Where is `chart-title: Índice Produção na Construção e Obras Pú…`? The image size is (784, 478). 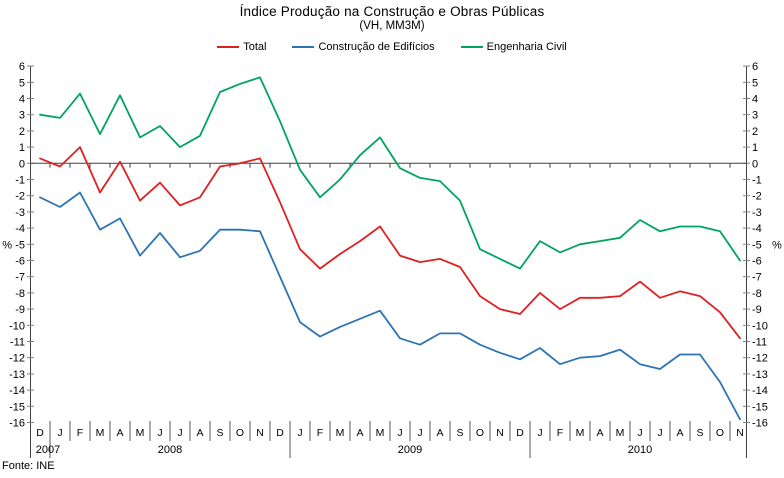 chart-title: Índice Produção na Construção e Obras Pú… is located at coordinates (392, 11).